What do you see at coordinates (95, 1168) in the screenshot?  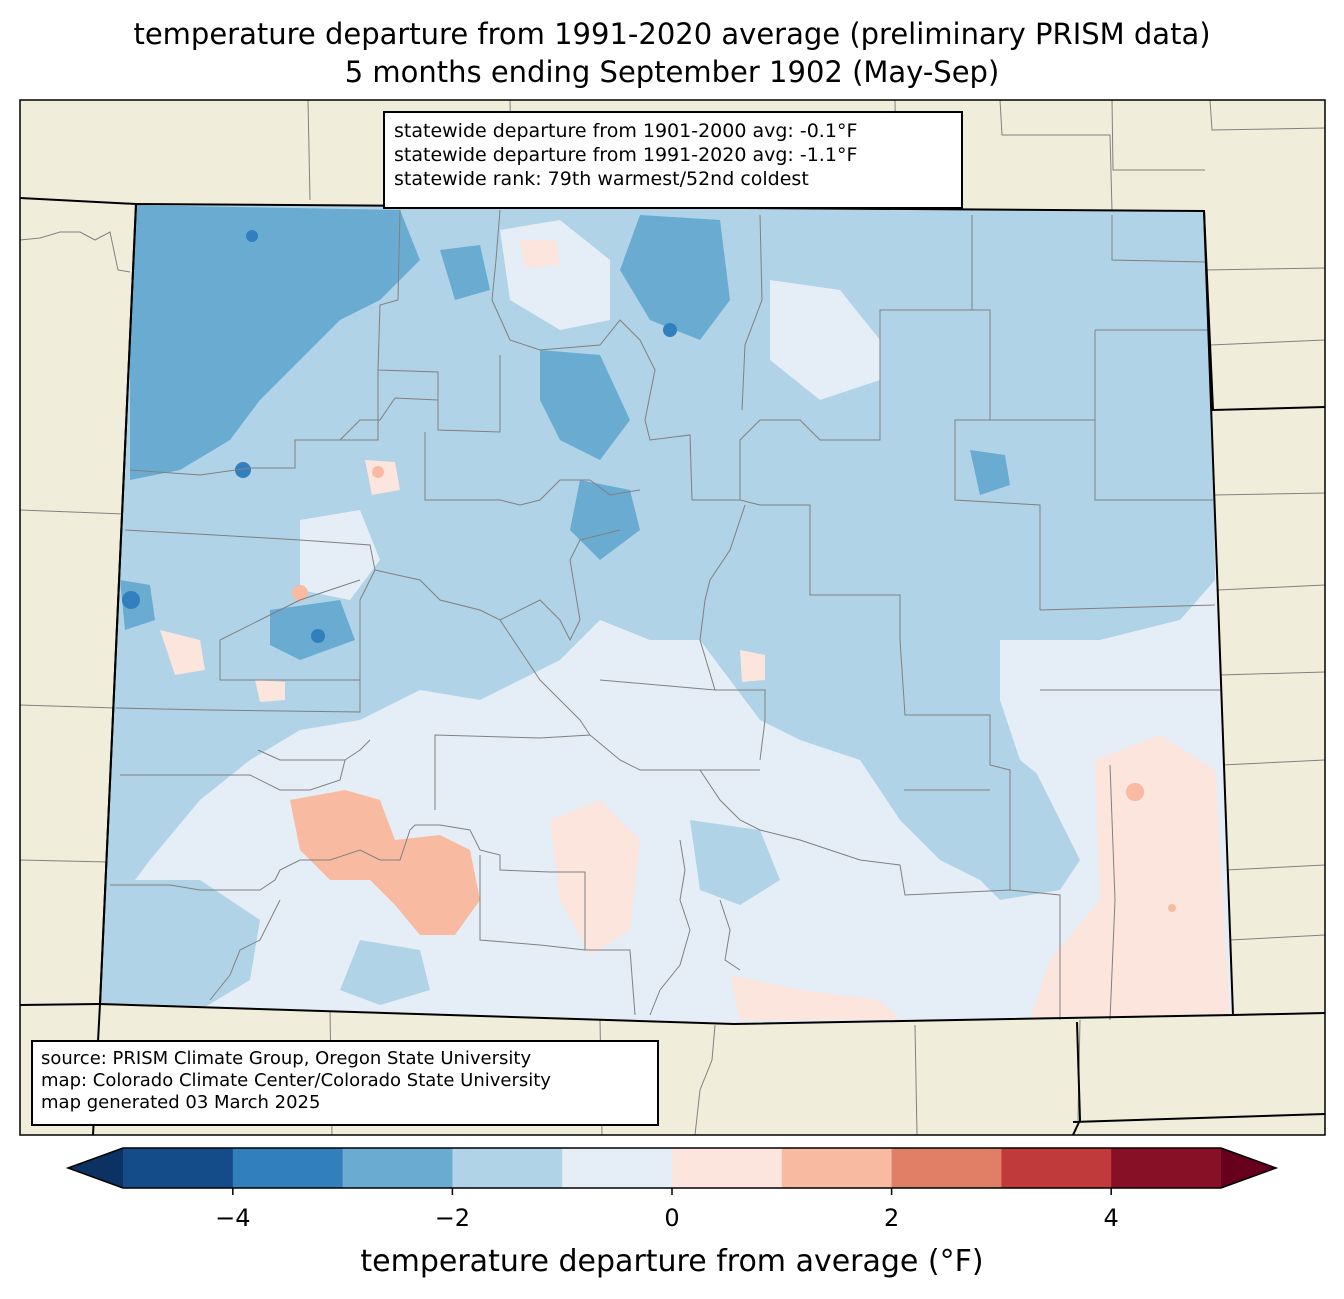 I see `colorbar-under-arrow` at bounding box center [95, 1168].